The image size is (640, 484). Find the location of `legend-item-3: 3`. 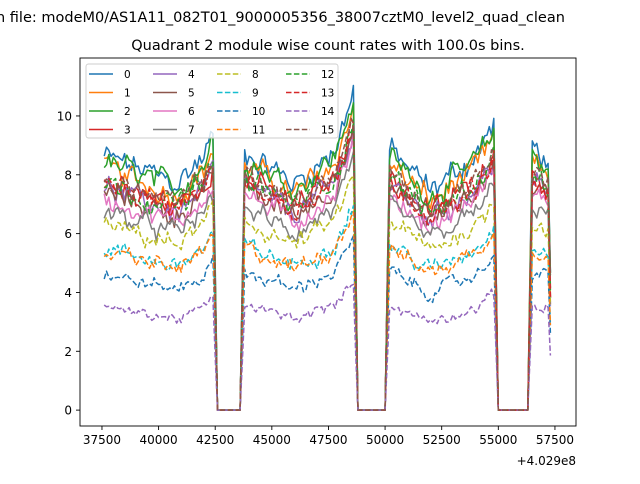

legend-item-3: 3 is located at coordinates (110, 131).